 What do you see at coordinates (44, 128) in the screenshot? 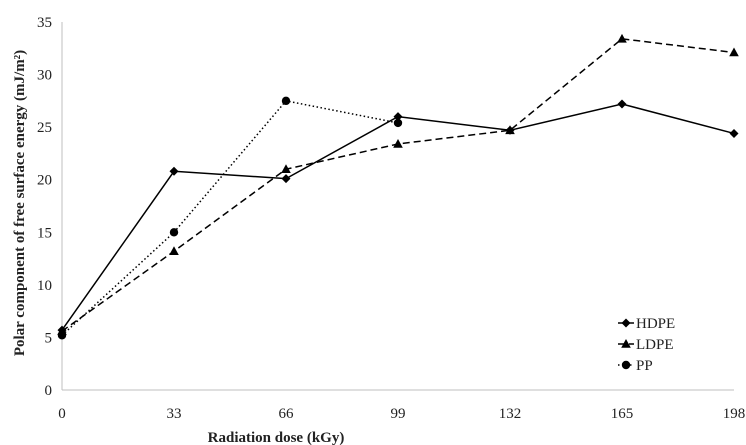
I see `y-tick-label: 25` at bounding box center [44, 128].